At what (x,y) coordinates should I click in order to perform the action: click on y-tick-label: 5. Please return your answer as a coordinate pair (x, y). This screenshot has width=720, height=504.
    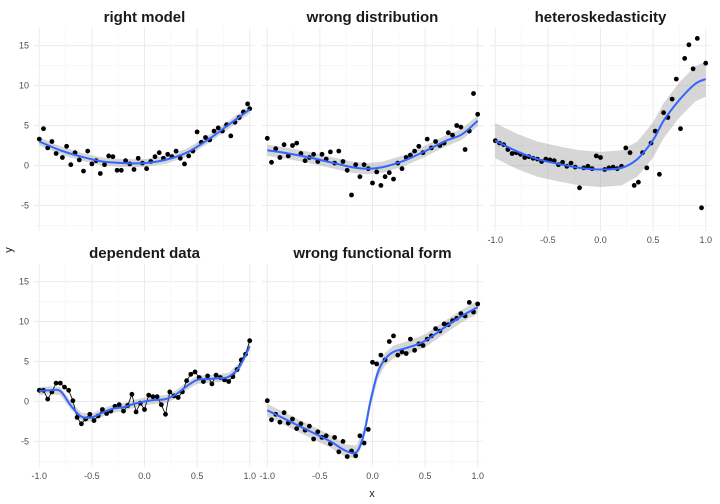
    Looking at the image, I should click on (26, 362).